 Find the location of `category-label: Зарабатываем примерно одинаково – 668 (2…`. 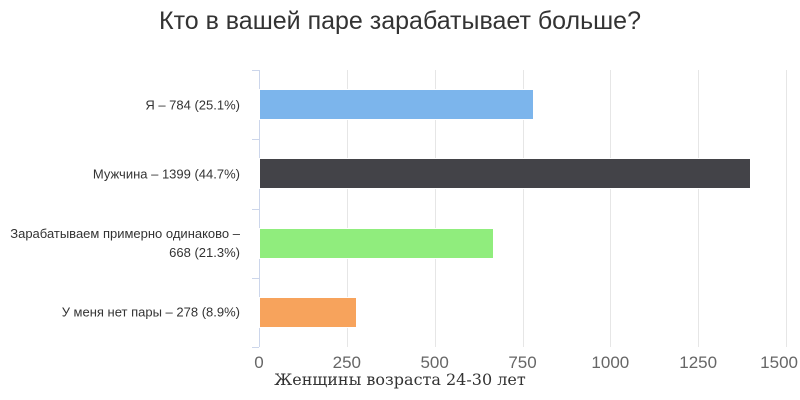

category-label: Зарабатываем примерно одинаково – 668 (2… is located at coordinates (125, 243).